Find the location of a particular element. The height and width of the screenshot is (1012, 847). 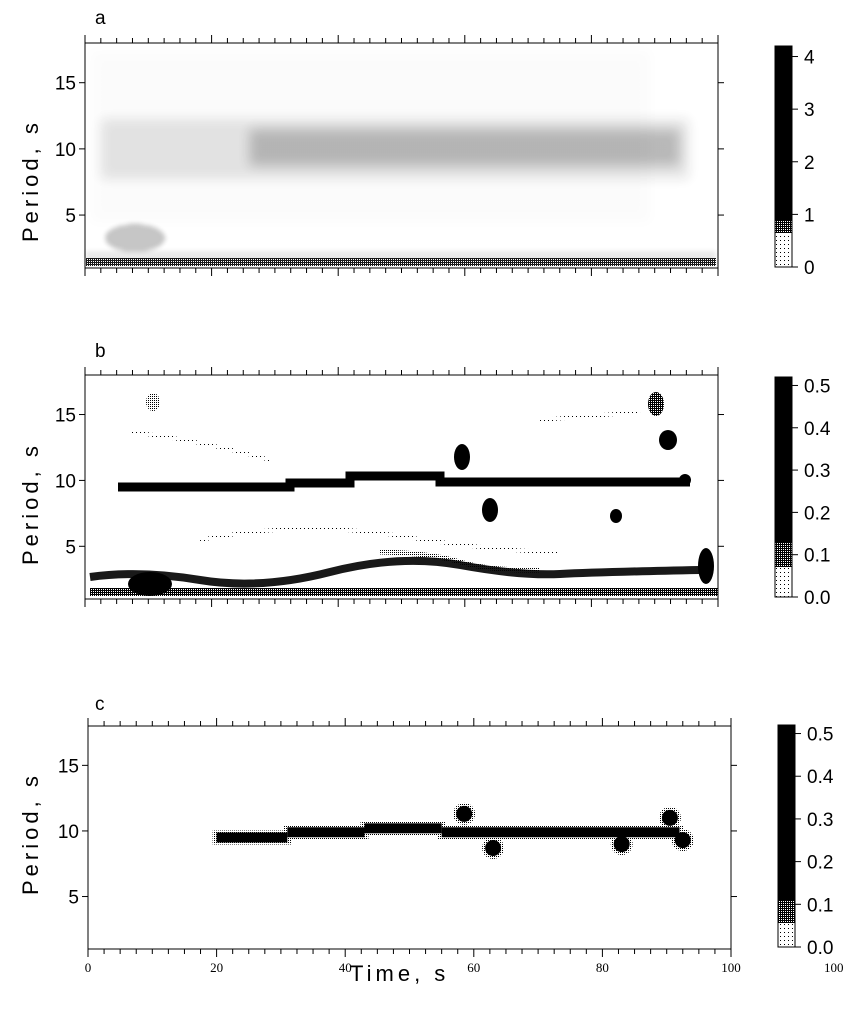

panel-a-colorbar-tick-label: 4 is located at coordinates (809, 58).